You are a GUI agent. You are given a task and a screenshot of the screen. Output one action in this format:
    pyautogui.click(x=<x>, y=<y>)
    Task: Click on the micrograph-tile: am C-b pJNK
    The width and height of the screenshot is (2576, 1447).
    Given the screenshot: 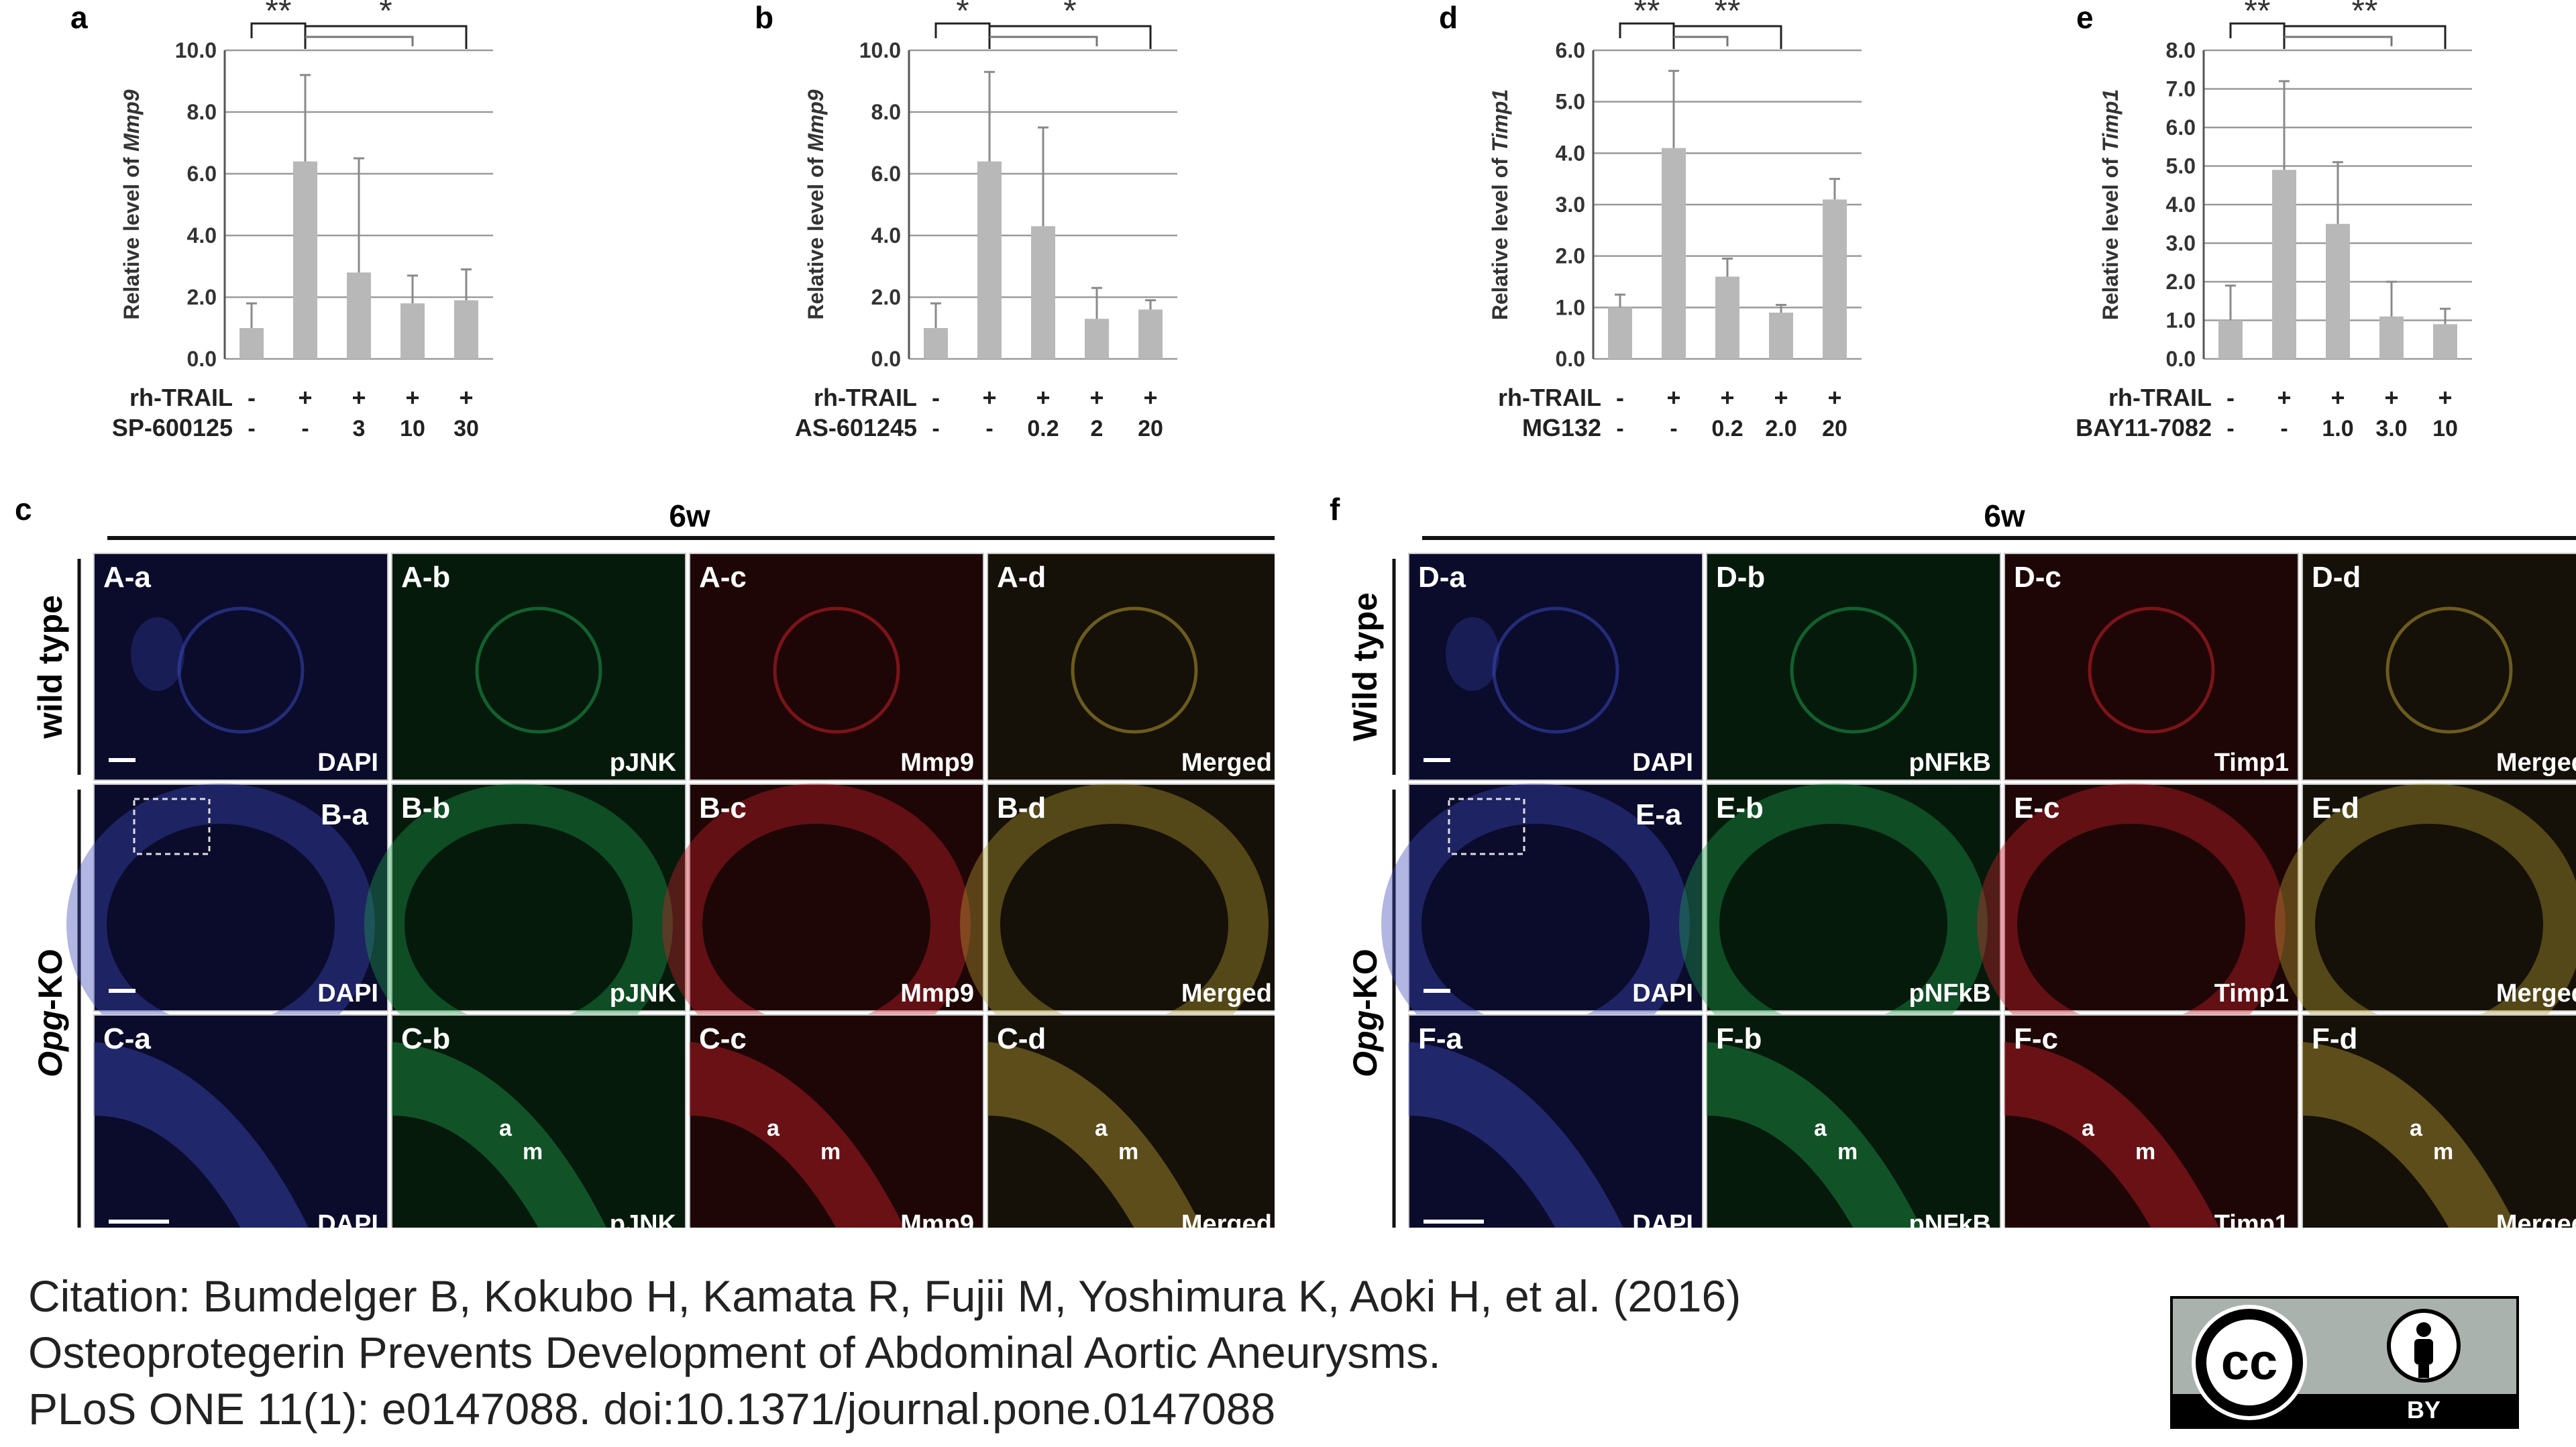 What is the action you would take?
    pyautogui.click(x=538, y=1121)
    